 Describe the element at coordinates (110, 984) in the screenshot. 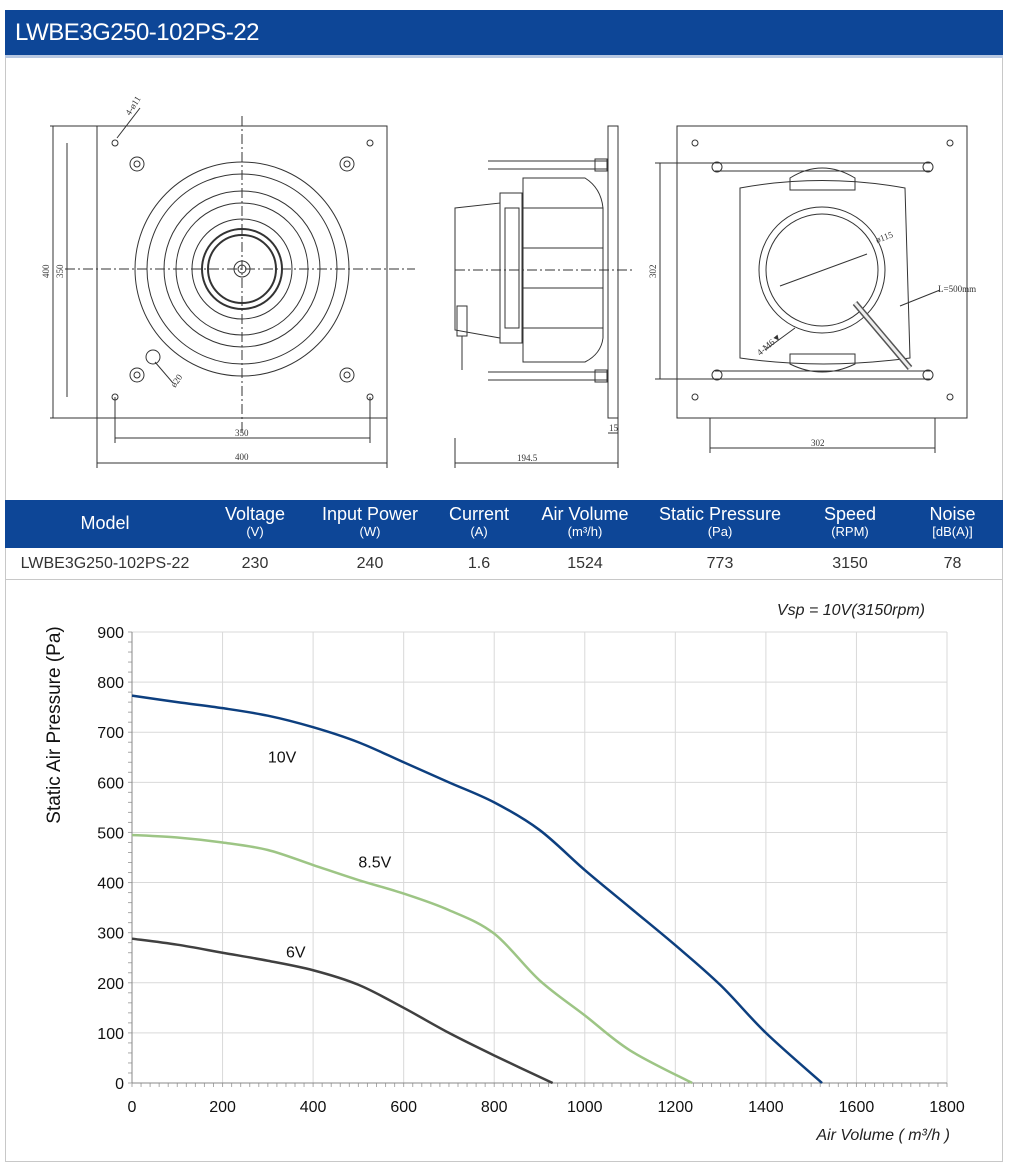

I see `y-tick-label: 200` at that location.